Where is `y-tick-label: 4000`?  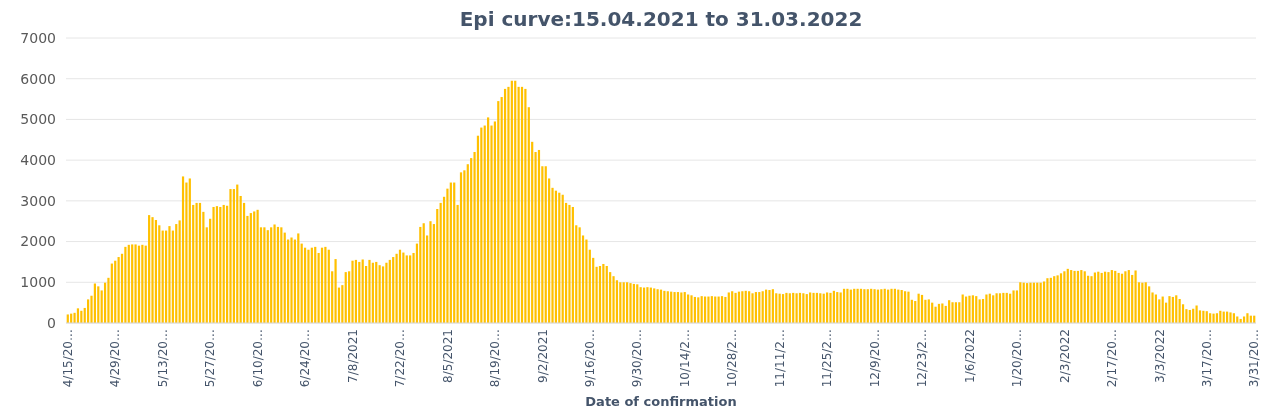 y-tick-label: 4000 is located at coordinates (38, 160).